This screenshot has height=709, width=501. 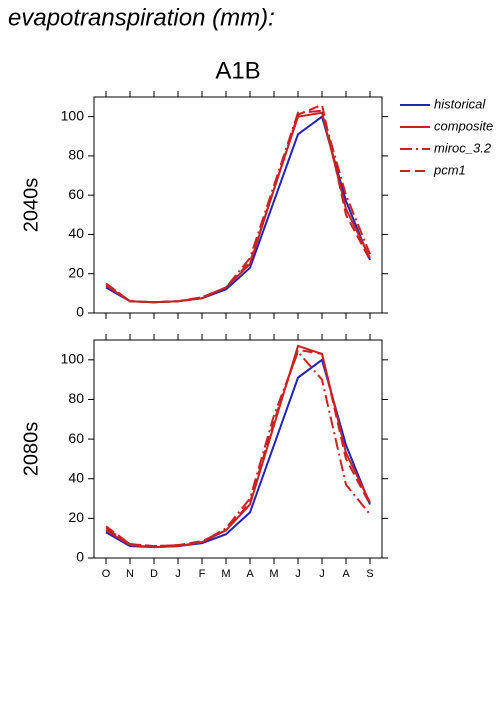 What do you see at coordinates (106, 574) in the screenshot?
I see `x-tick-label: O` at bounding box center [106, 574].